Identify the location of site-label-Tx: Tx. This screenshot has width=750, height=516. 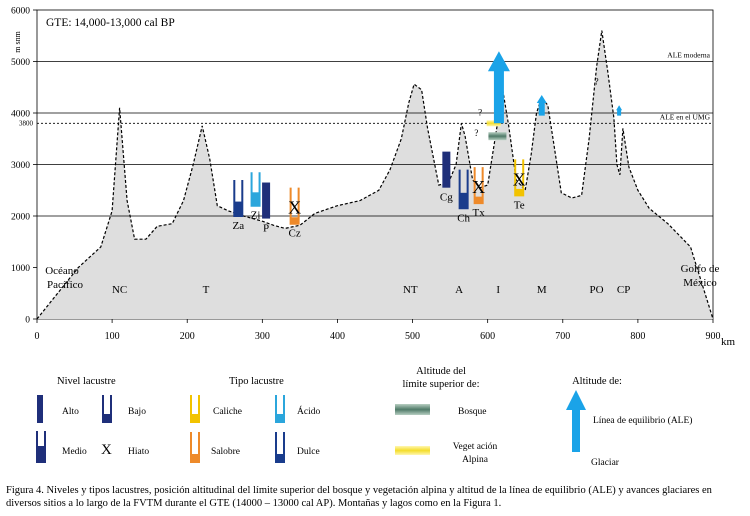
(479, 213).